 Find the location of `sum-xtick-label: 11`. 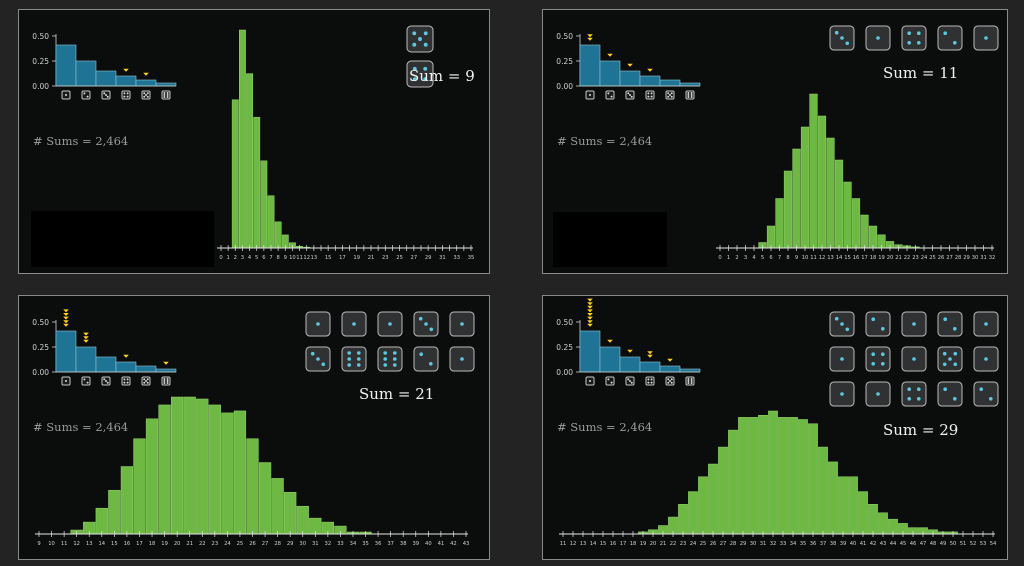

sum-xtick-label: 11 is located at coordinates (813, 258).